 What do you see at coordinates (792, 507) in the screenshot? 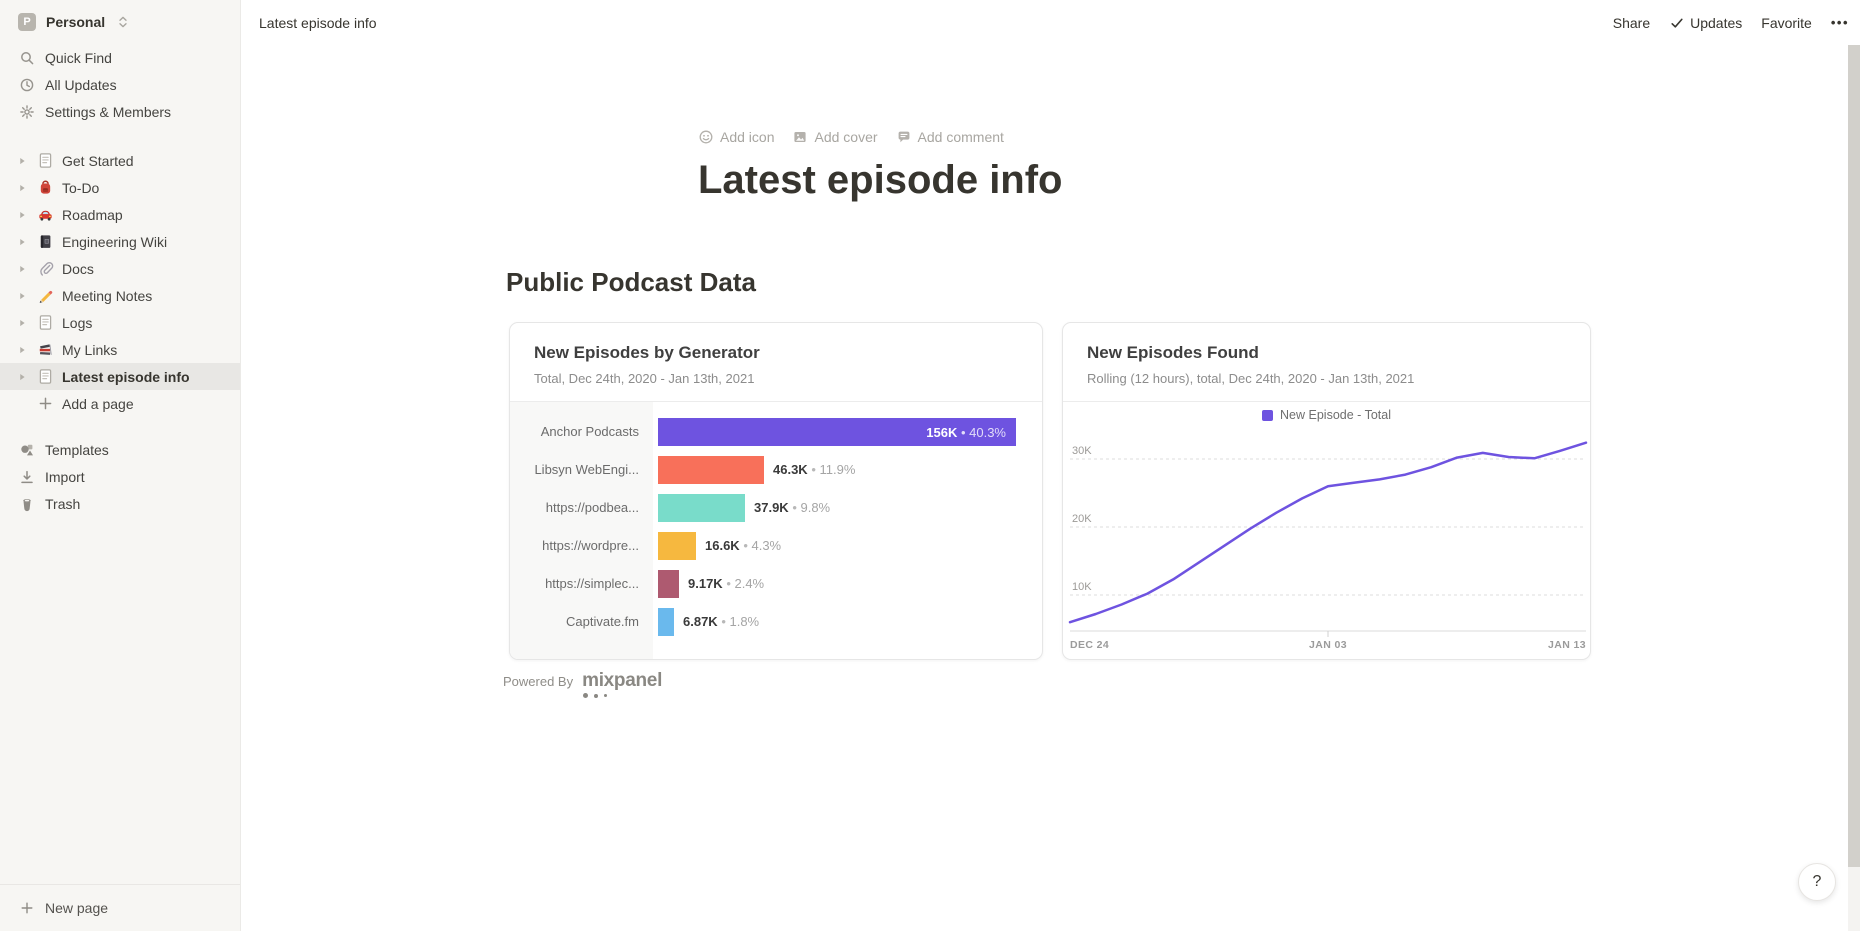
I see `bar-value-label: 37.9K • 9.8%` at bounding box center [792, 507].